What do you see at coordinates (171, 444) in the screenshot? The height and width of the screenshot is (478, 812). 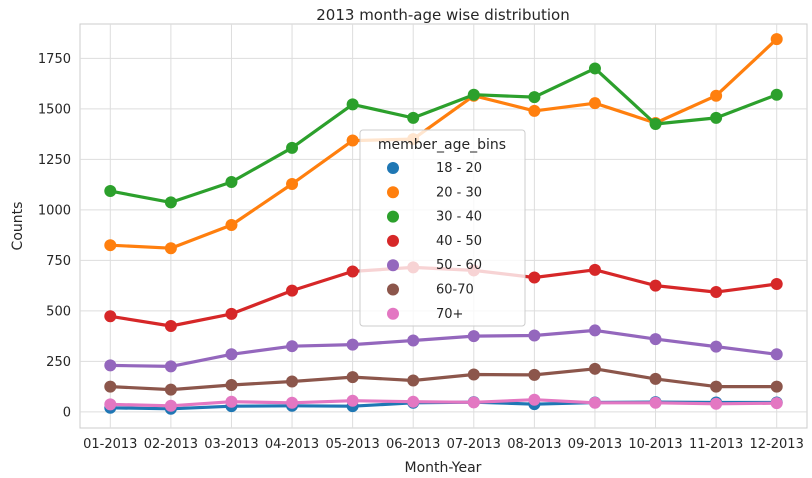 I see `x-tick-label: 02-2013` at bounding box center [171, 444].